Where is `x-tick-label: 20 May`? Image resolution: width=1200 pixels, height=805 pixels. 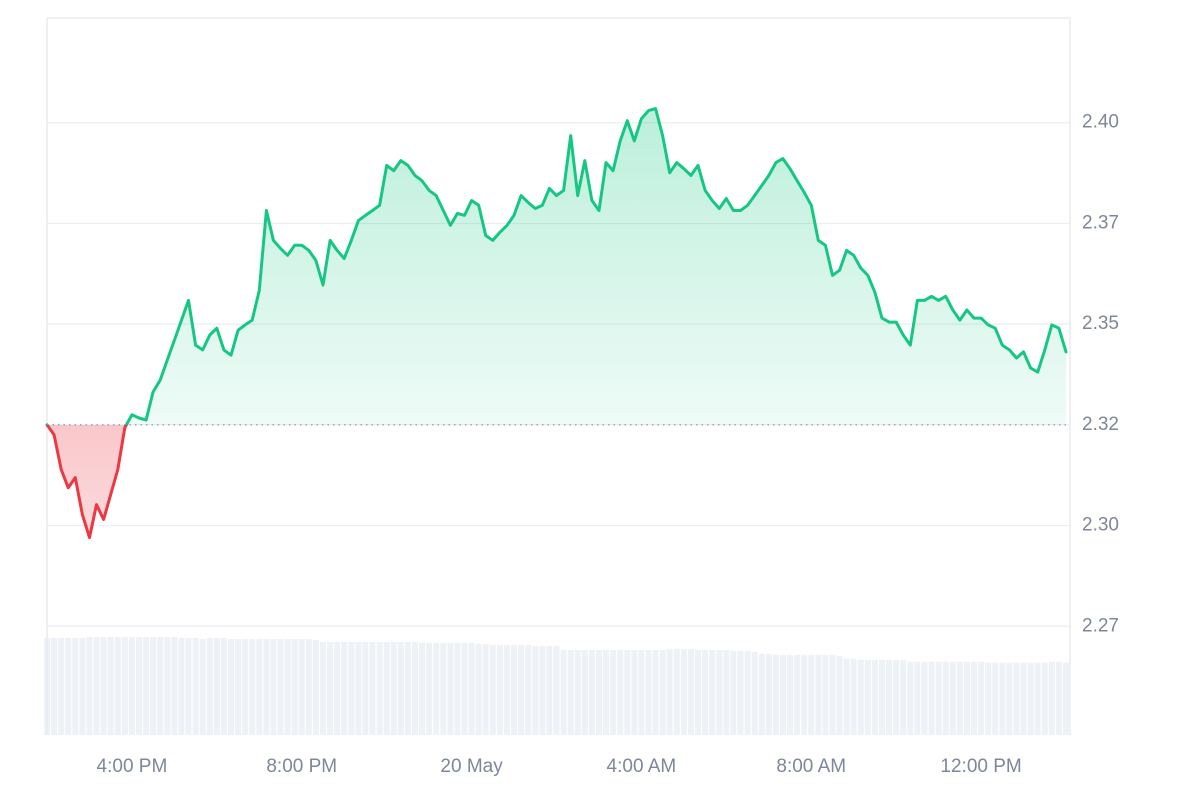
x-tick-label: 20 May is located at coordinates (471, 766).